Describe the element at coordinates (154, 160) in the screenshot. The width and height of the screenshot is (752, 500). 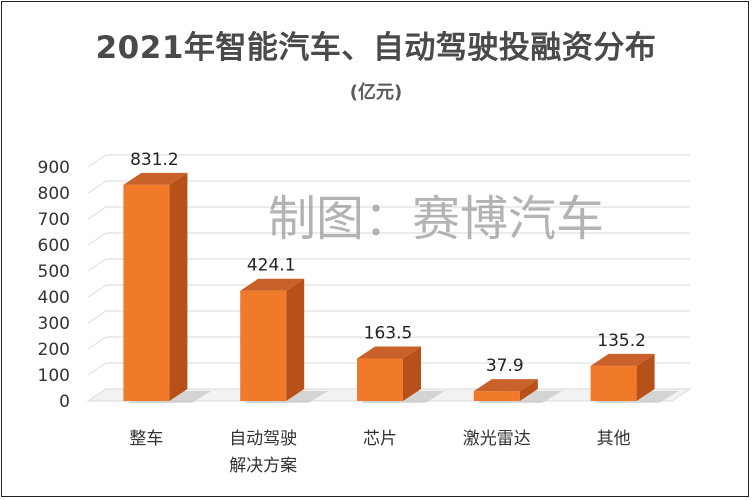
I see `data-label: 831.2` at that location.